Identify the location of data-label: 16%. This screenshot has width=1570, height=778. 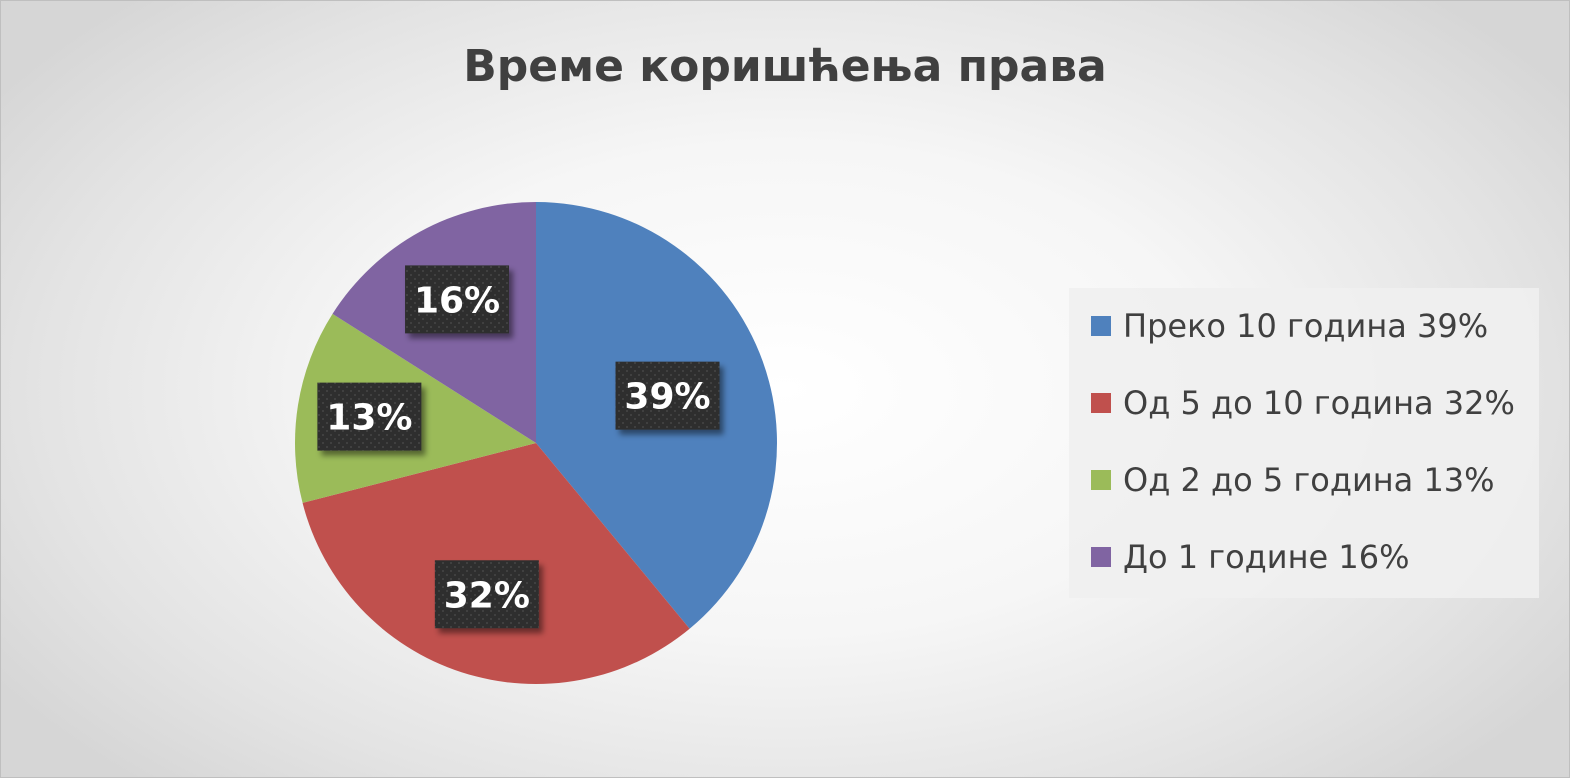
(457, 300).